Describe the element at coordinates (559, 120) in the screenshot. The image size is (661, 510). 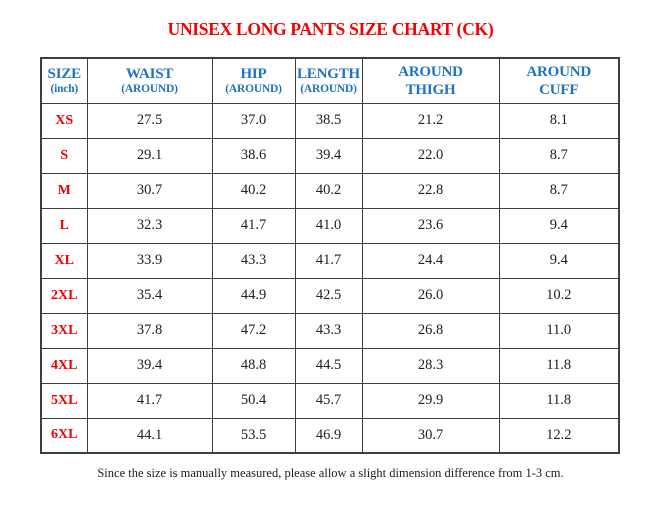
I see `cuff-value: 8.1` at that location.